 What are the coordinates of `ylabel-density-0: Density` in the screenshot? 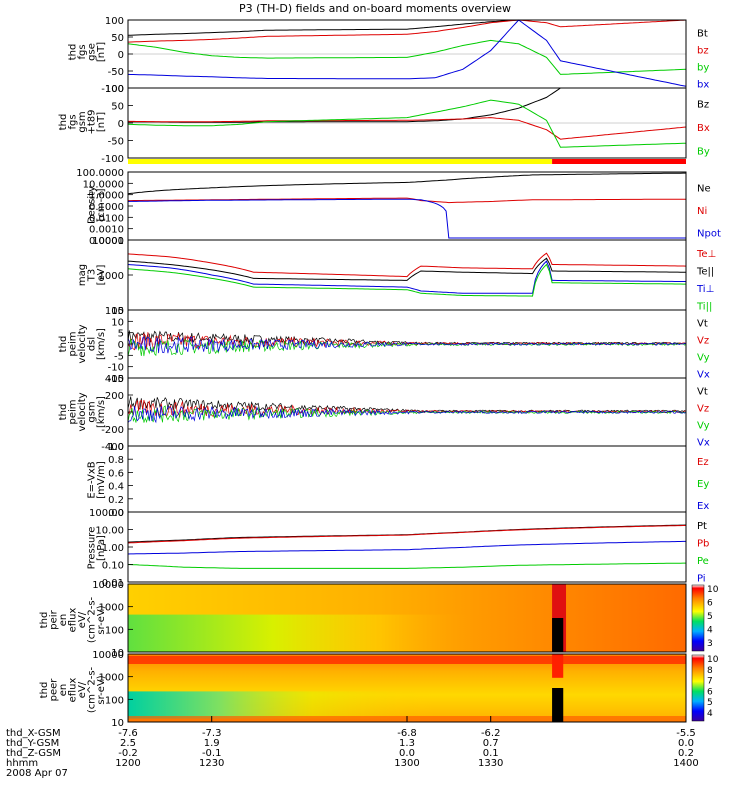 It's located at (92, 205).